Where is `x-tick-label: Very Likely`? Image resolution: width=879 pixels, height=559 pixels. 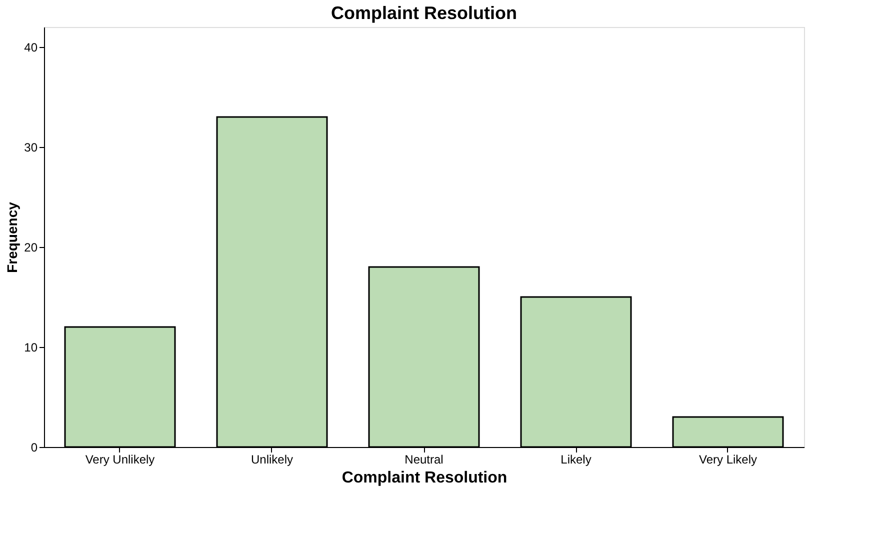 x-tick-label: Very Likely is located at coordinates (728, 459).